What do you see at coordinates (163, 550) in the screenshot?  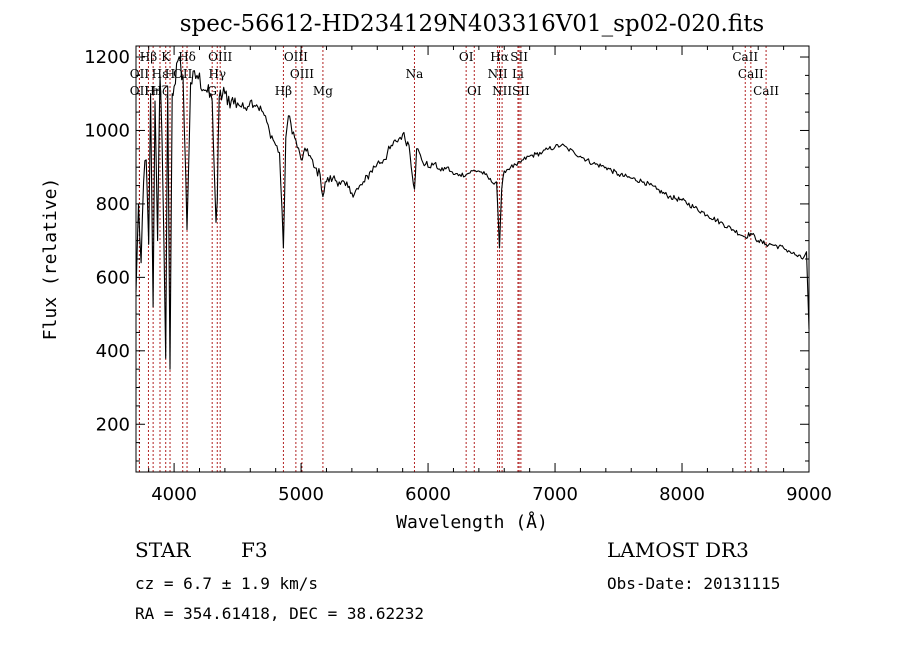 I see `object-class: STAR` at bounding box center [163, 550].